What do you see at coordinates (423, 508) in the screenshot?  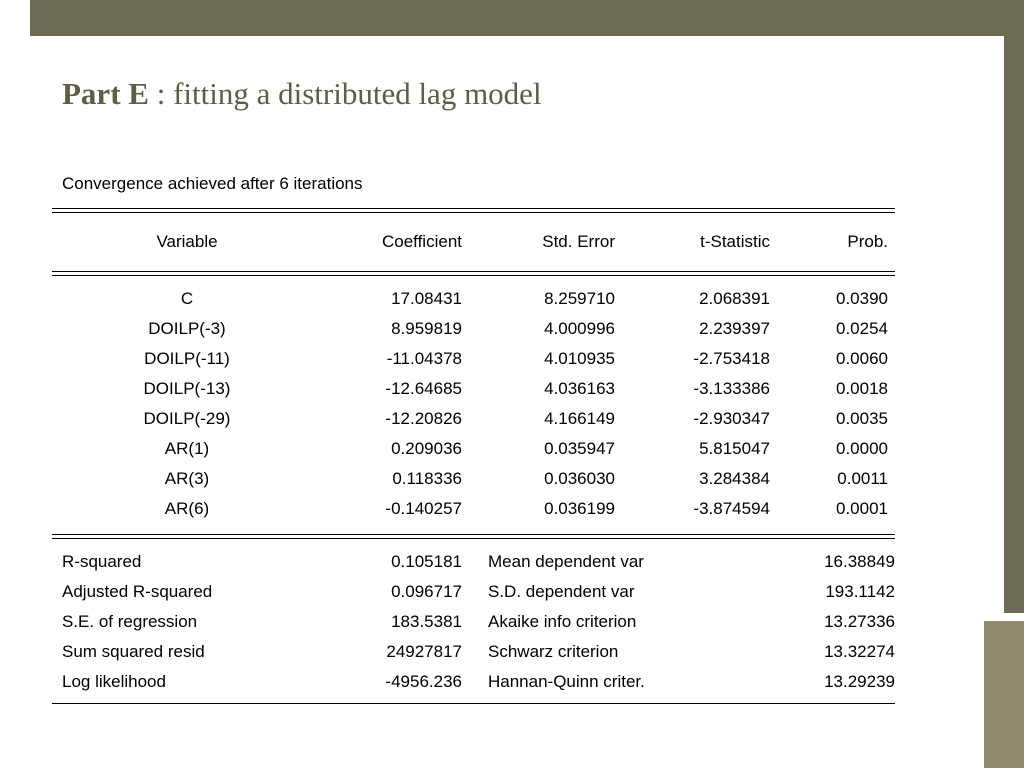 I see `value-cell: -0.140257` at bounding box center [423, 508].